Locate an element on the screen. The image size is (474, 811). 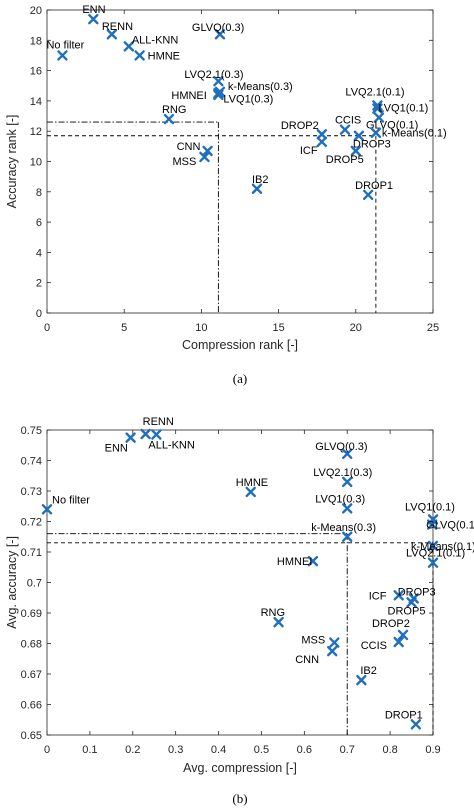
x-tick-label: 0.4 is located at coordinates (218, 750).